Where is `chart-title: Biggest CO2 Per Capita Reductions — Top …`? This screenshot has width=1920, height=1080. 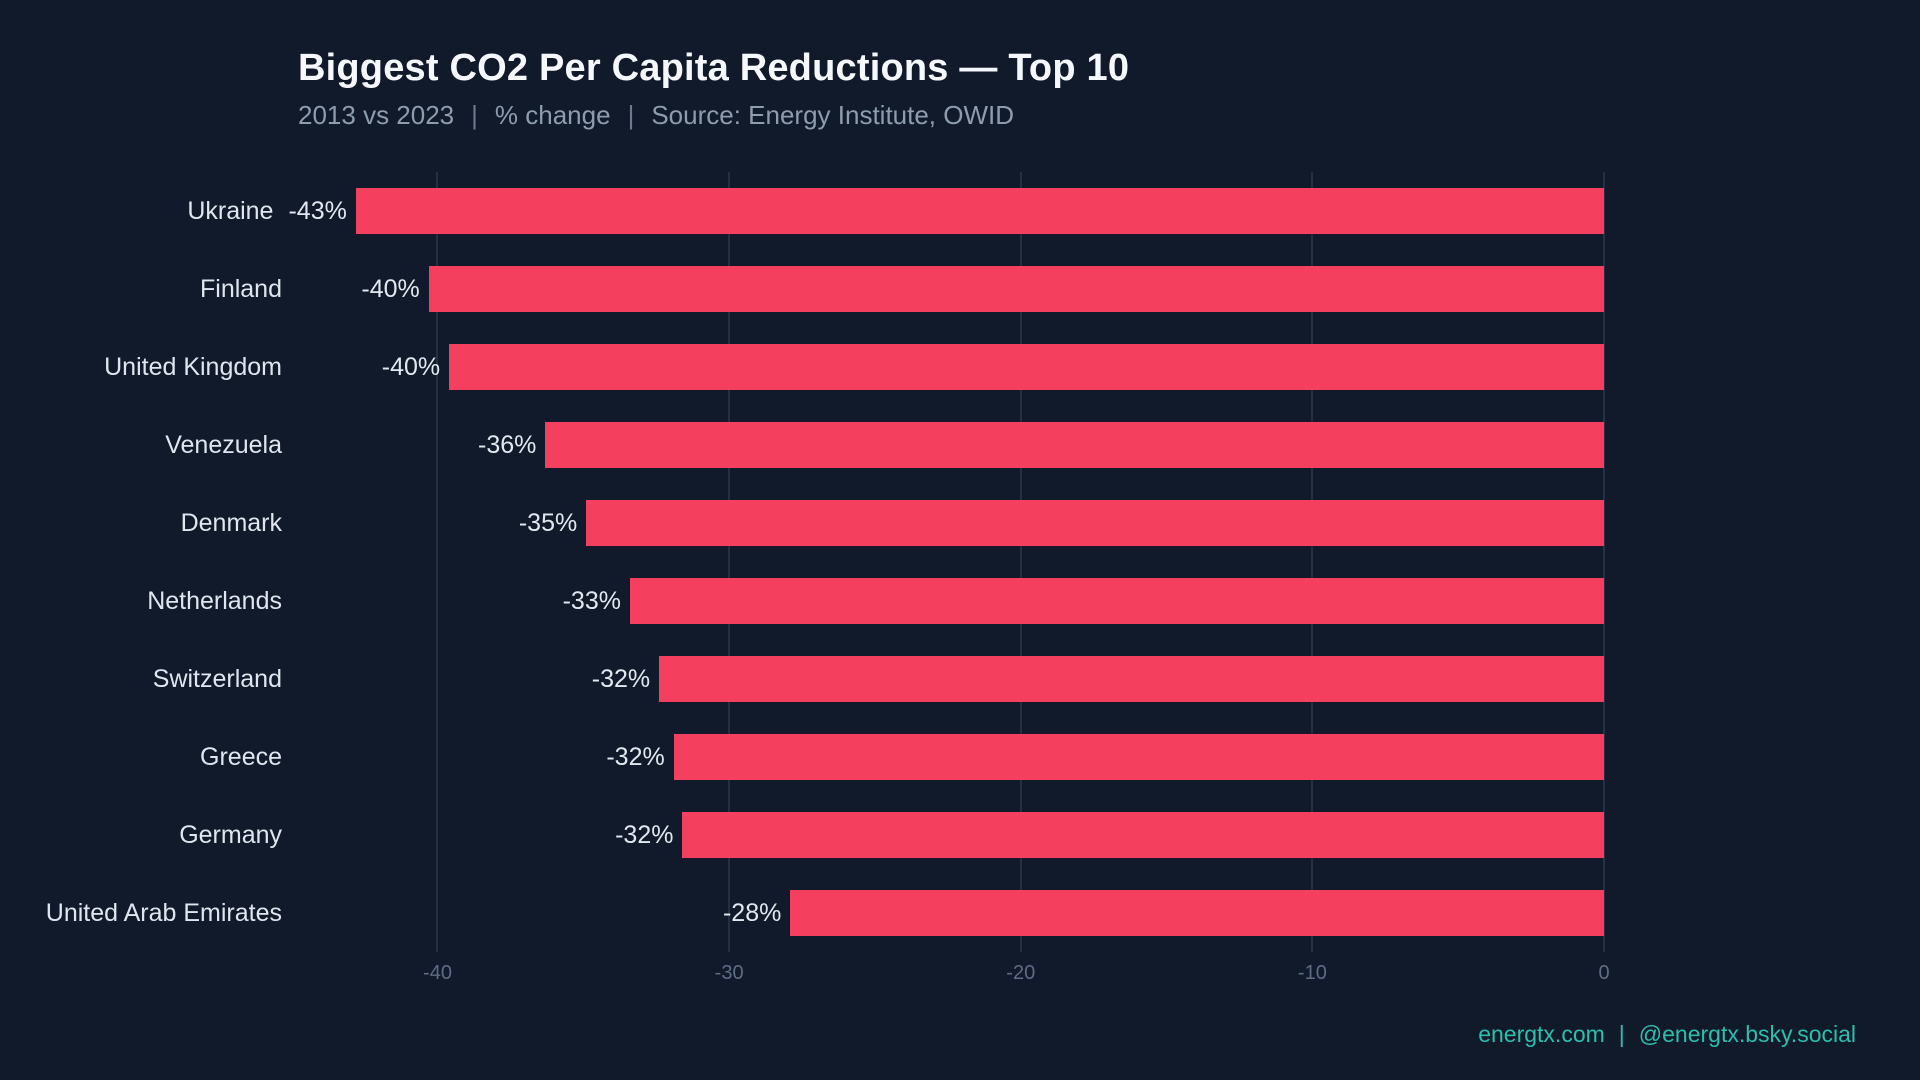 chart-title: Biggest CO2 Per Capita Reductions — Top … is located at coordinates (714, 68).